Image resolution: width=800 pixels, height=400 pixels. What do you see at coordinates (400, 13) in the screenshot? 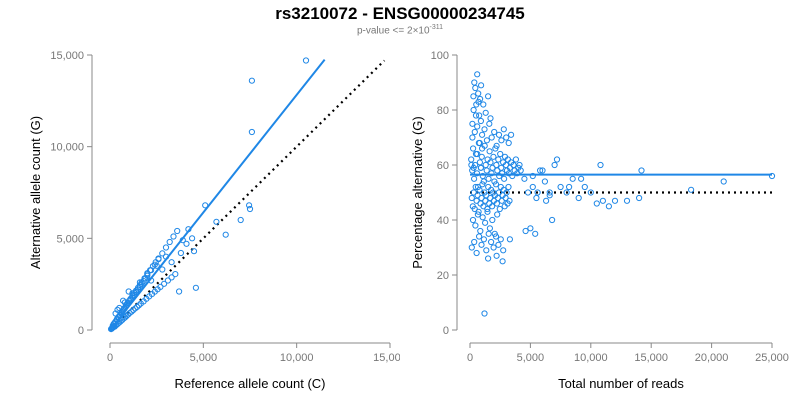
I see `chart-title: rs3210072 - ENSG00000234745` at bounding box center [400, 13].